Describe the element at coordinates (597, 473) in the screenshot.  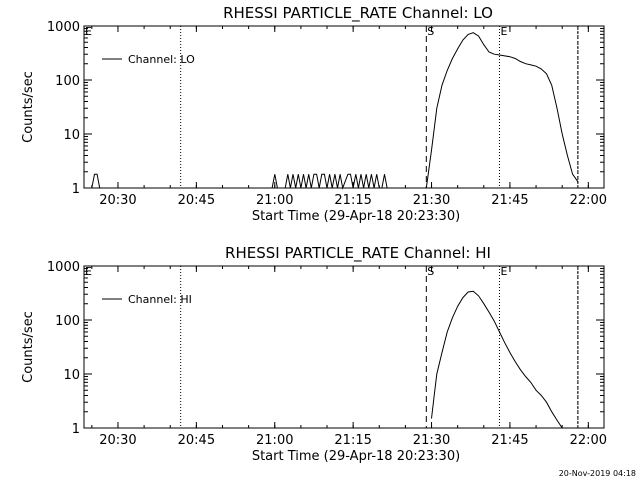
I see `footer-timestamp: 20-Nov-2019 04:18` at that location.